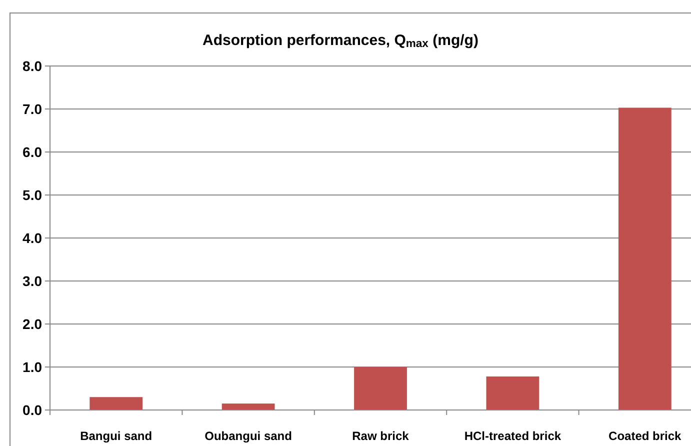 The image size is (691, 446). I want to click on y-tick-label: 2.0, so click(32, 324).